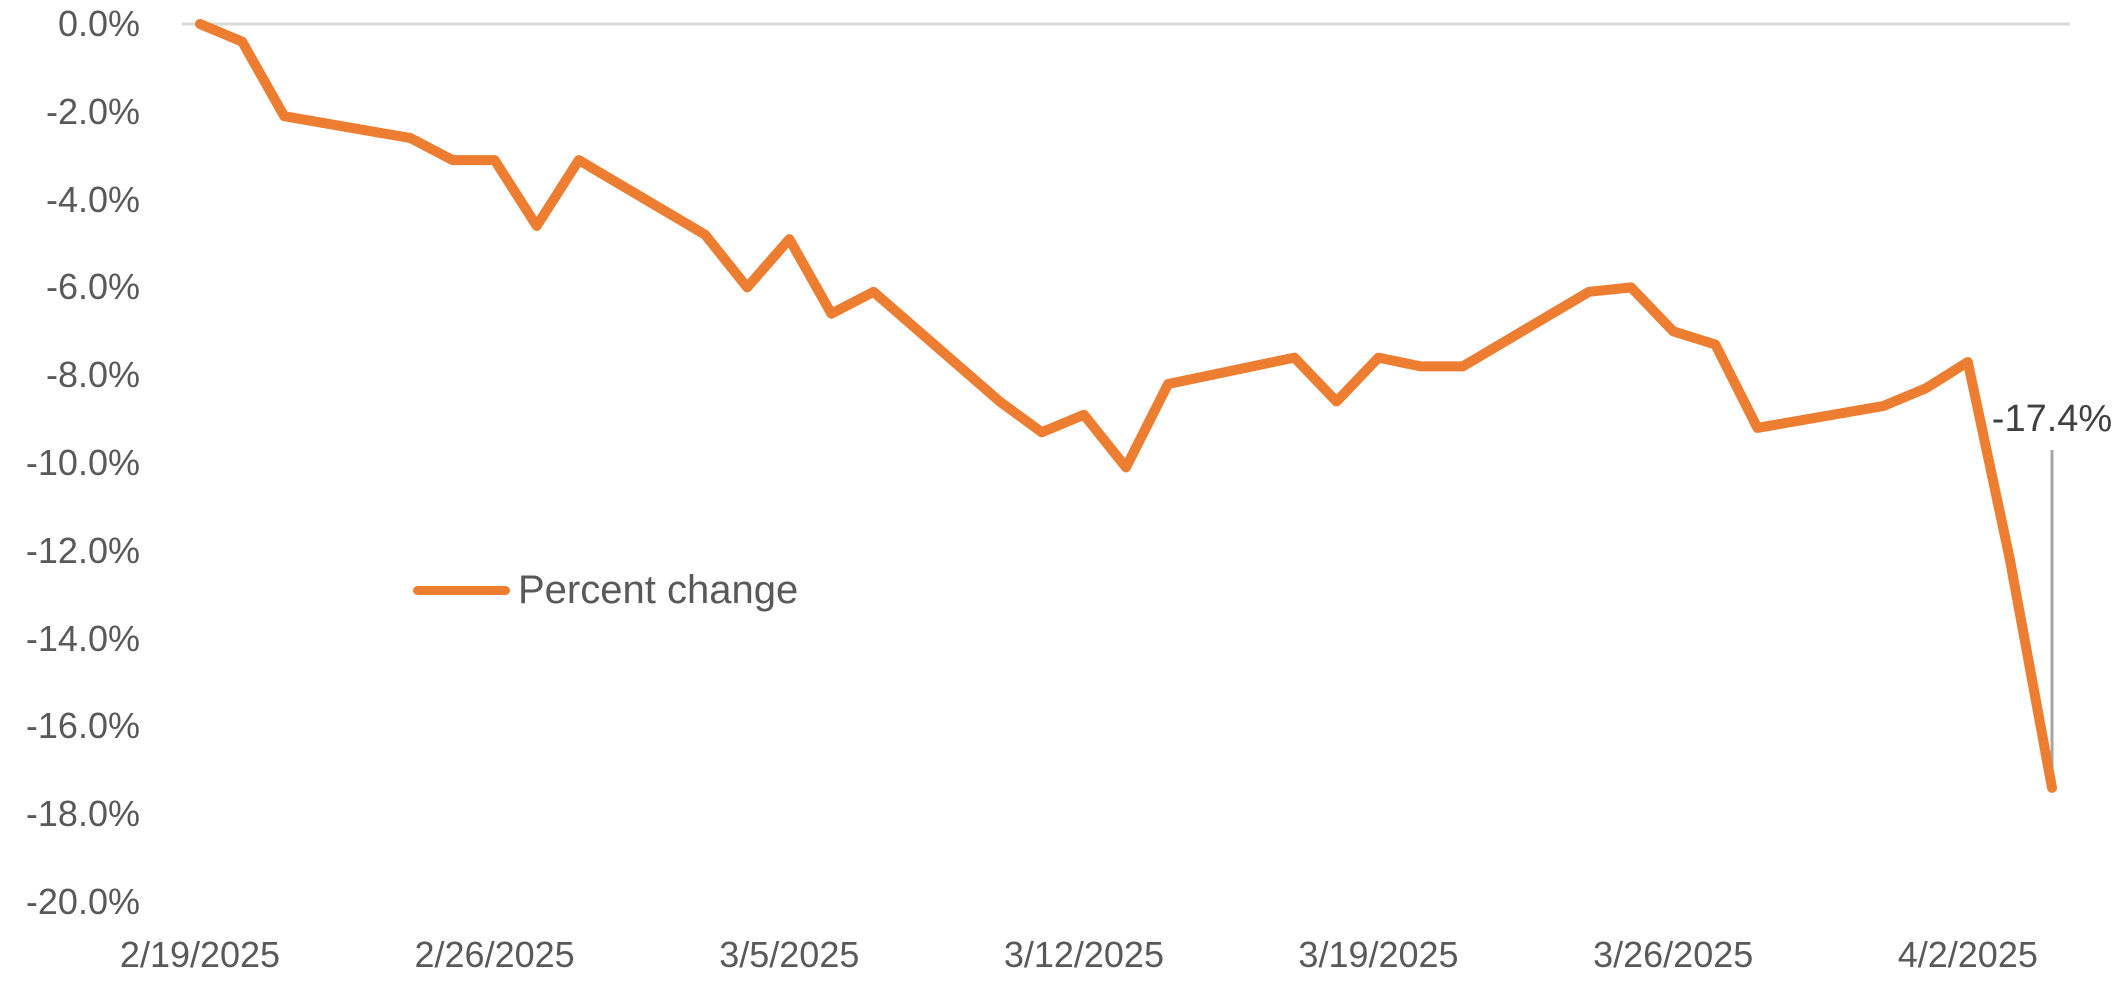 This screenshot has width=2122, height=995. I want to click on last-point-data-label: -17.4%, so click(2052, 419).